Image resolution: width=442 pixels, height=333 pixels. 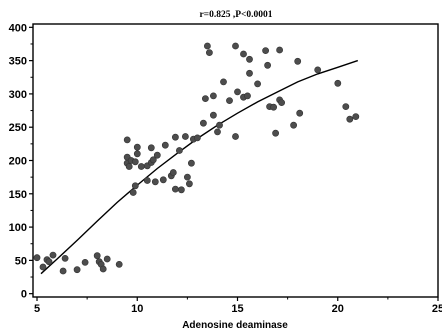 What do you see at coordinates (18, 128) in the screenshot?
I see `y-tick-label: 250` at bounding box center [18, 128].